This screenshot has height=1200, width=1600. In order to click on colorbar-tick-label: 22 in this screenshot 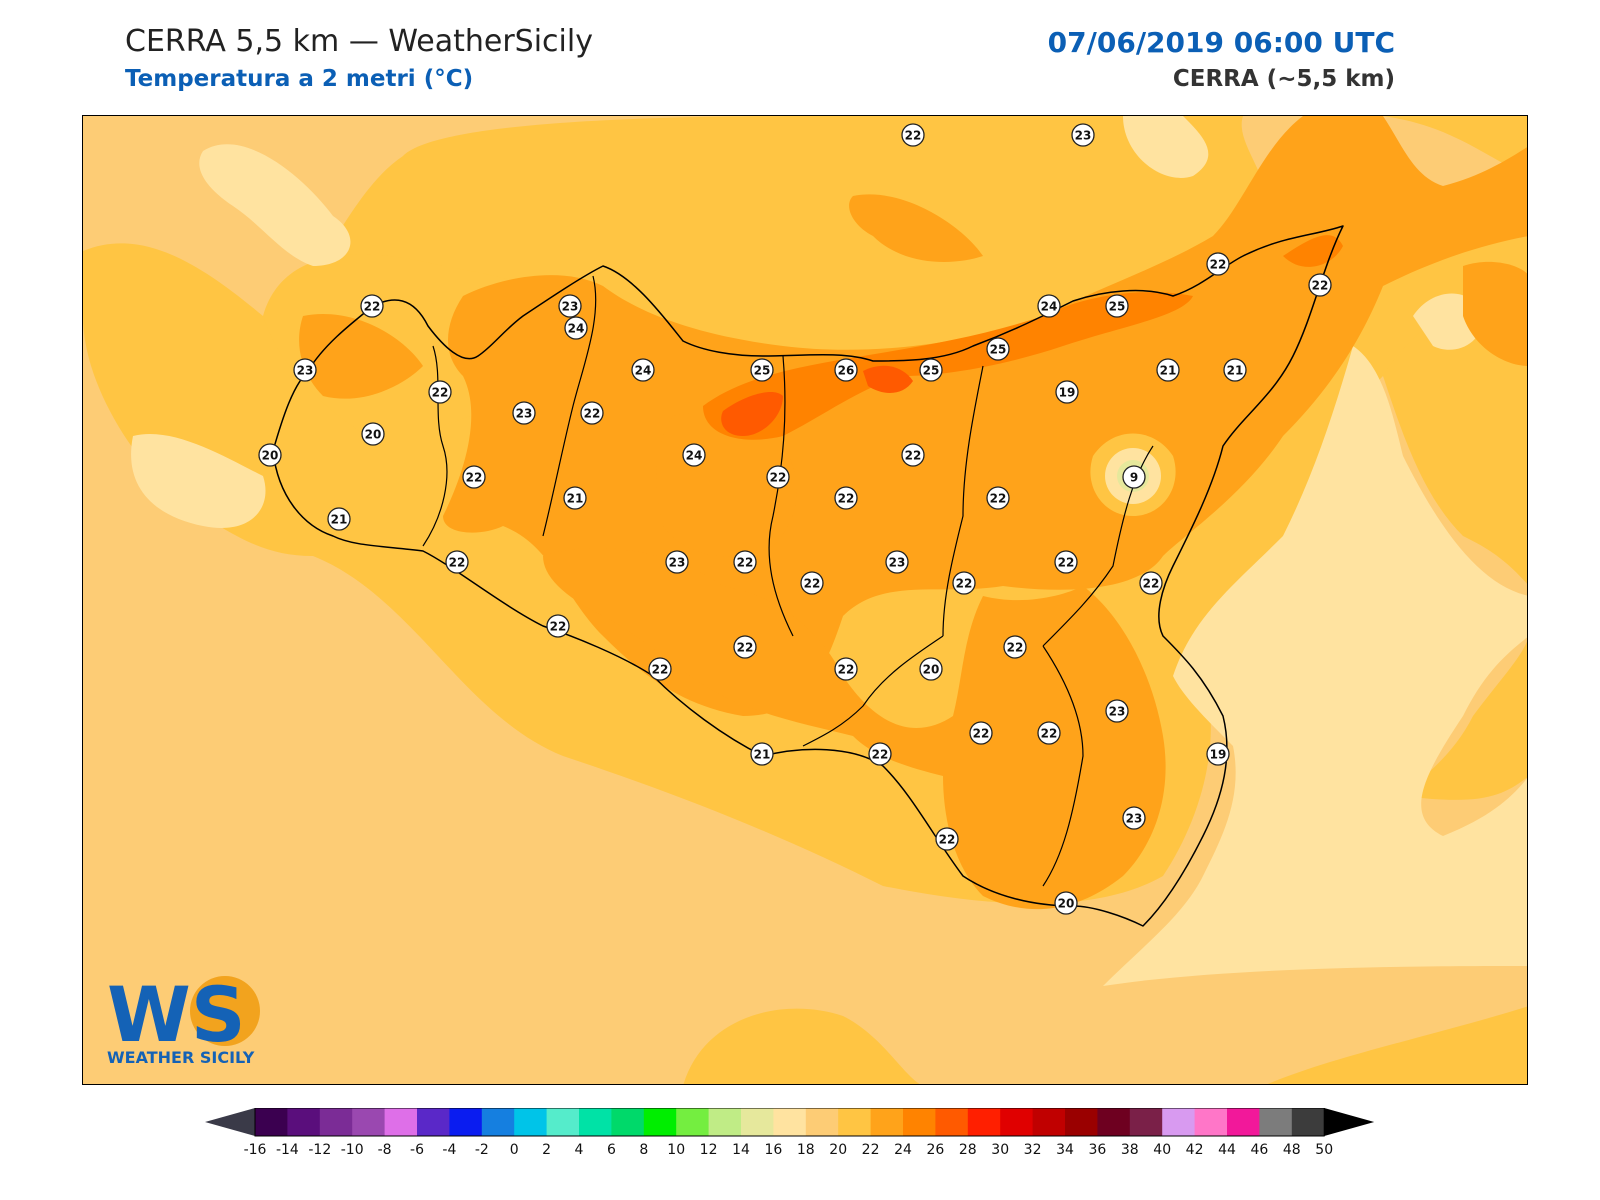, I will do `click(871, 1150)`.